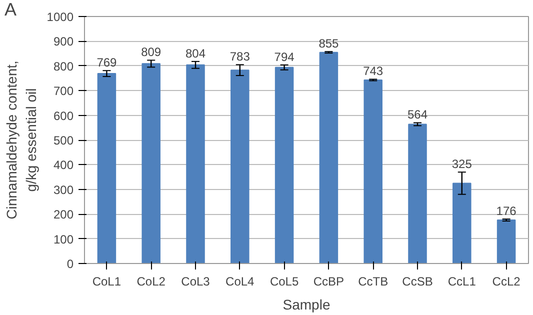 The width and height of the screenshot is (533, 315). Describe the element at coordinates (284, 57) in the screenshot. I see `data-label: 794` at that location.